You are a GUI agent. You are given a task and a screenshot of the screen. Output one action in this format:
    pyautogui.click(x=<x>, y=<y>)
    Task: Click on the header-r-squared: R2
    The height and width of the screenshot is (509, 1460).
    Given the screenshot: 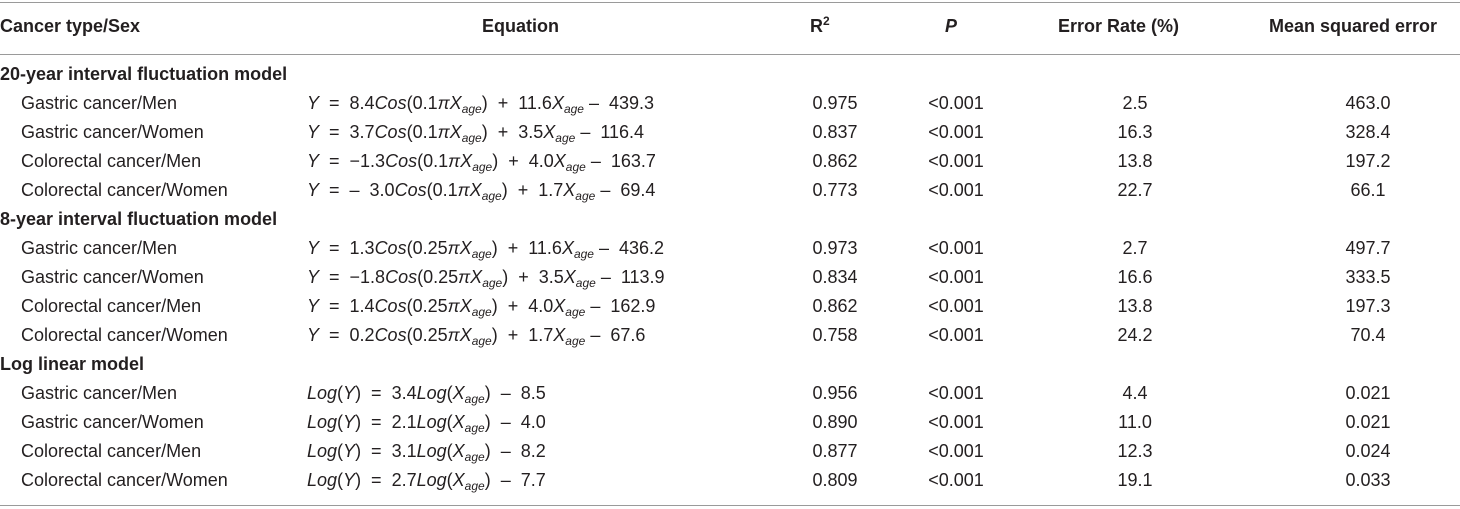 What is the action you would take?
    pyautogui.click(x=820, y=25)
    